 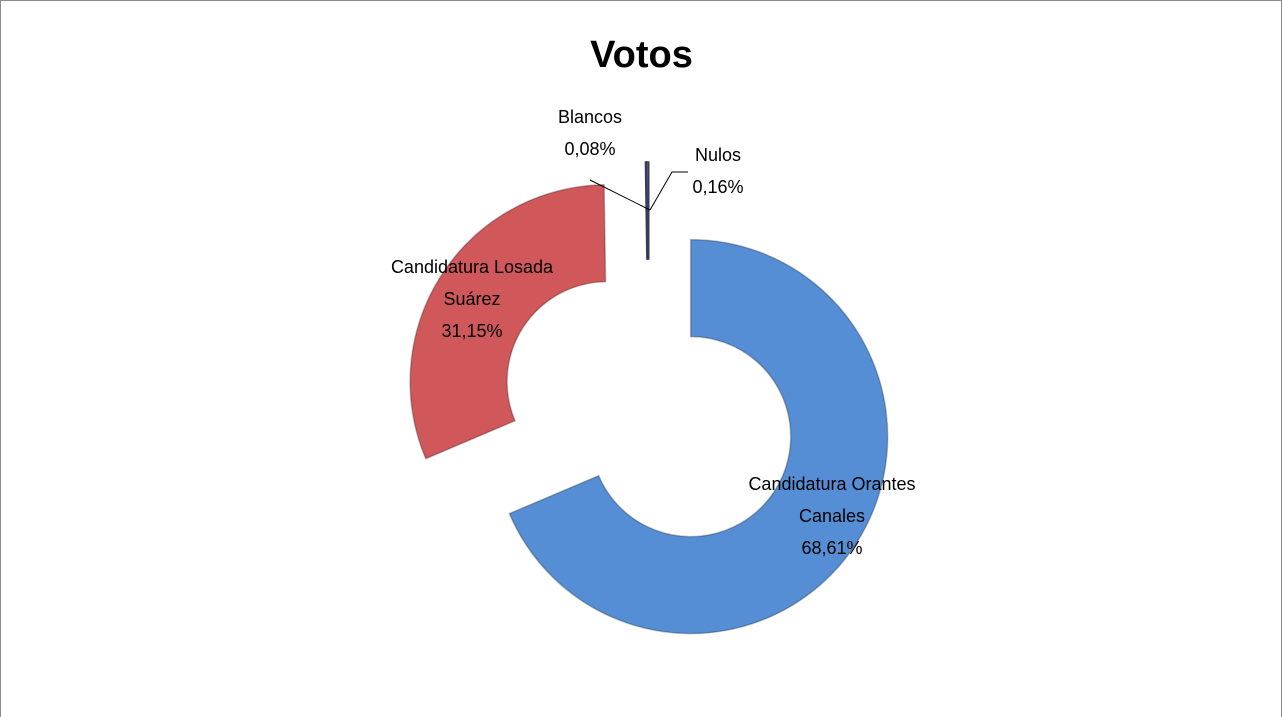 I want to click on slice-name: Nulos, so click(x=718, y=155).